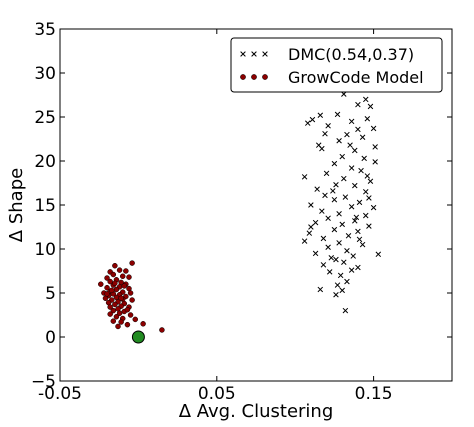 This screenshot has height=427, width=474. What do you see at coordinates (45, 206) in the screenshot?
I see `y-tick-label: 15` at bounding box center [45, 206].